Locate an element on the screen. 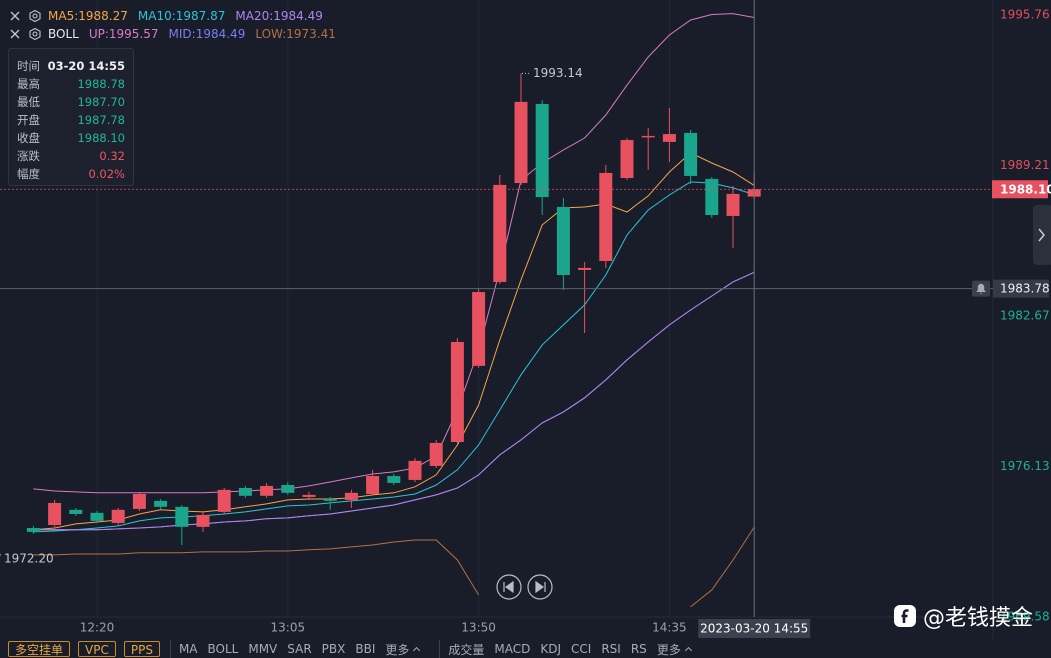 The image size is (1051, 658). collapse-tab-bg is located at coordinates (1042, 235).